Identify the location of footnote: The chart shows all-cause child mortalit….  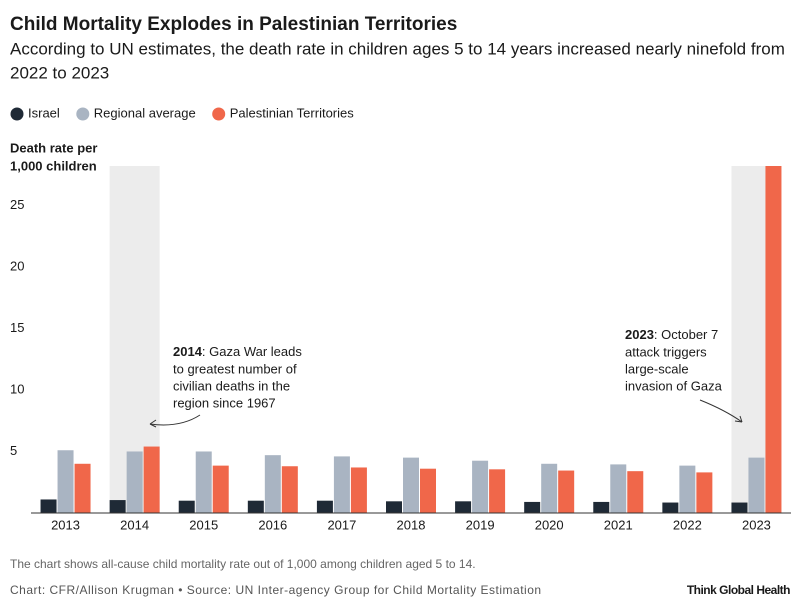
(243, 564).